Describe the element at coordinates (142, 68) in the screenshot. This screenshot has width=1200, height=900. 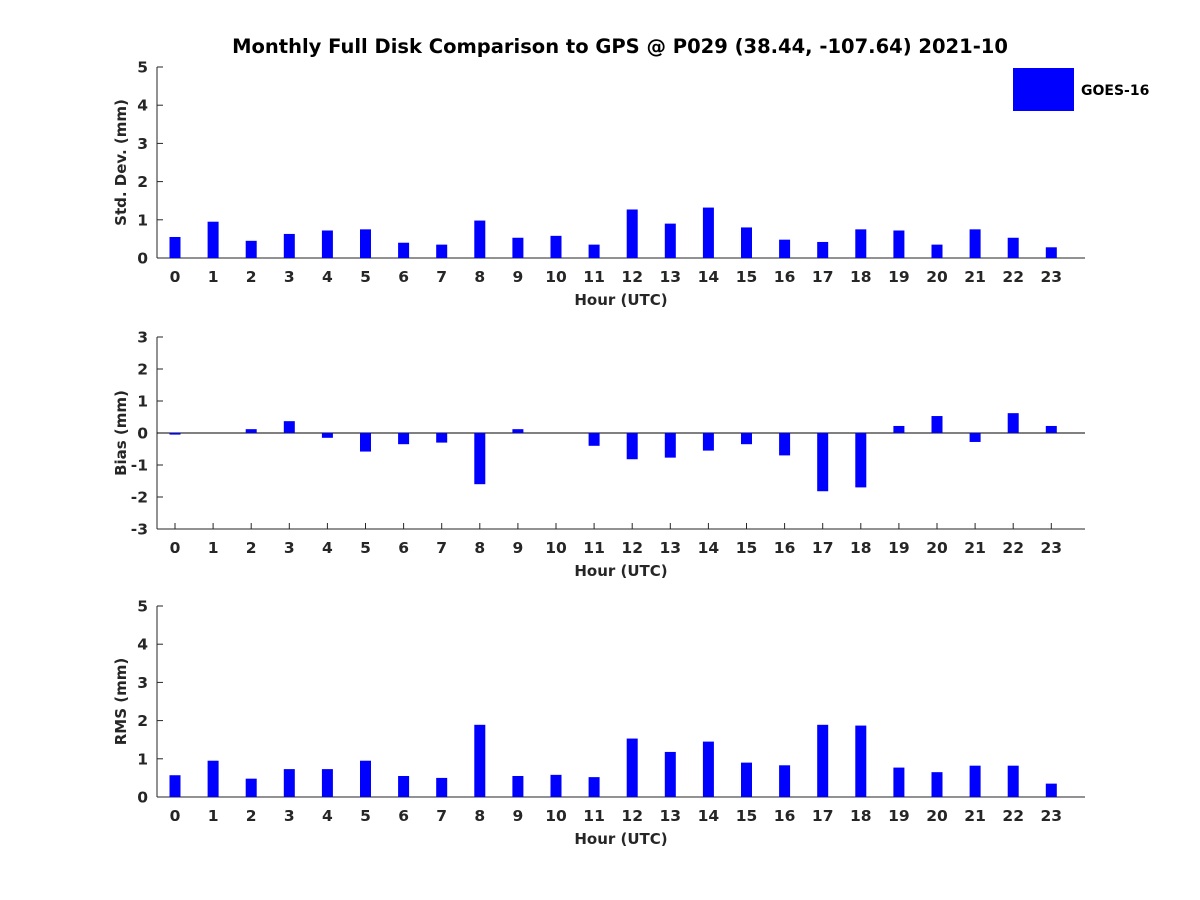
I see `y-tick-label: 5` at that location.